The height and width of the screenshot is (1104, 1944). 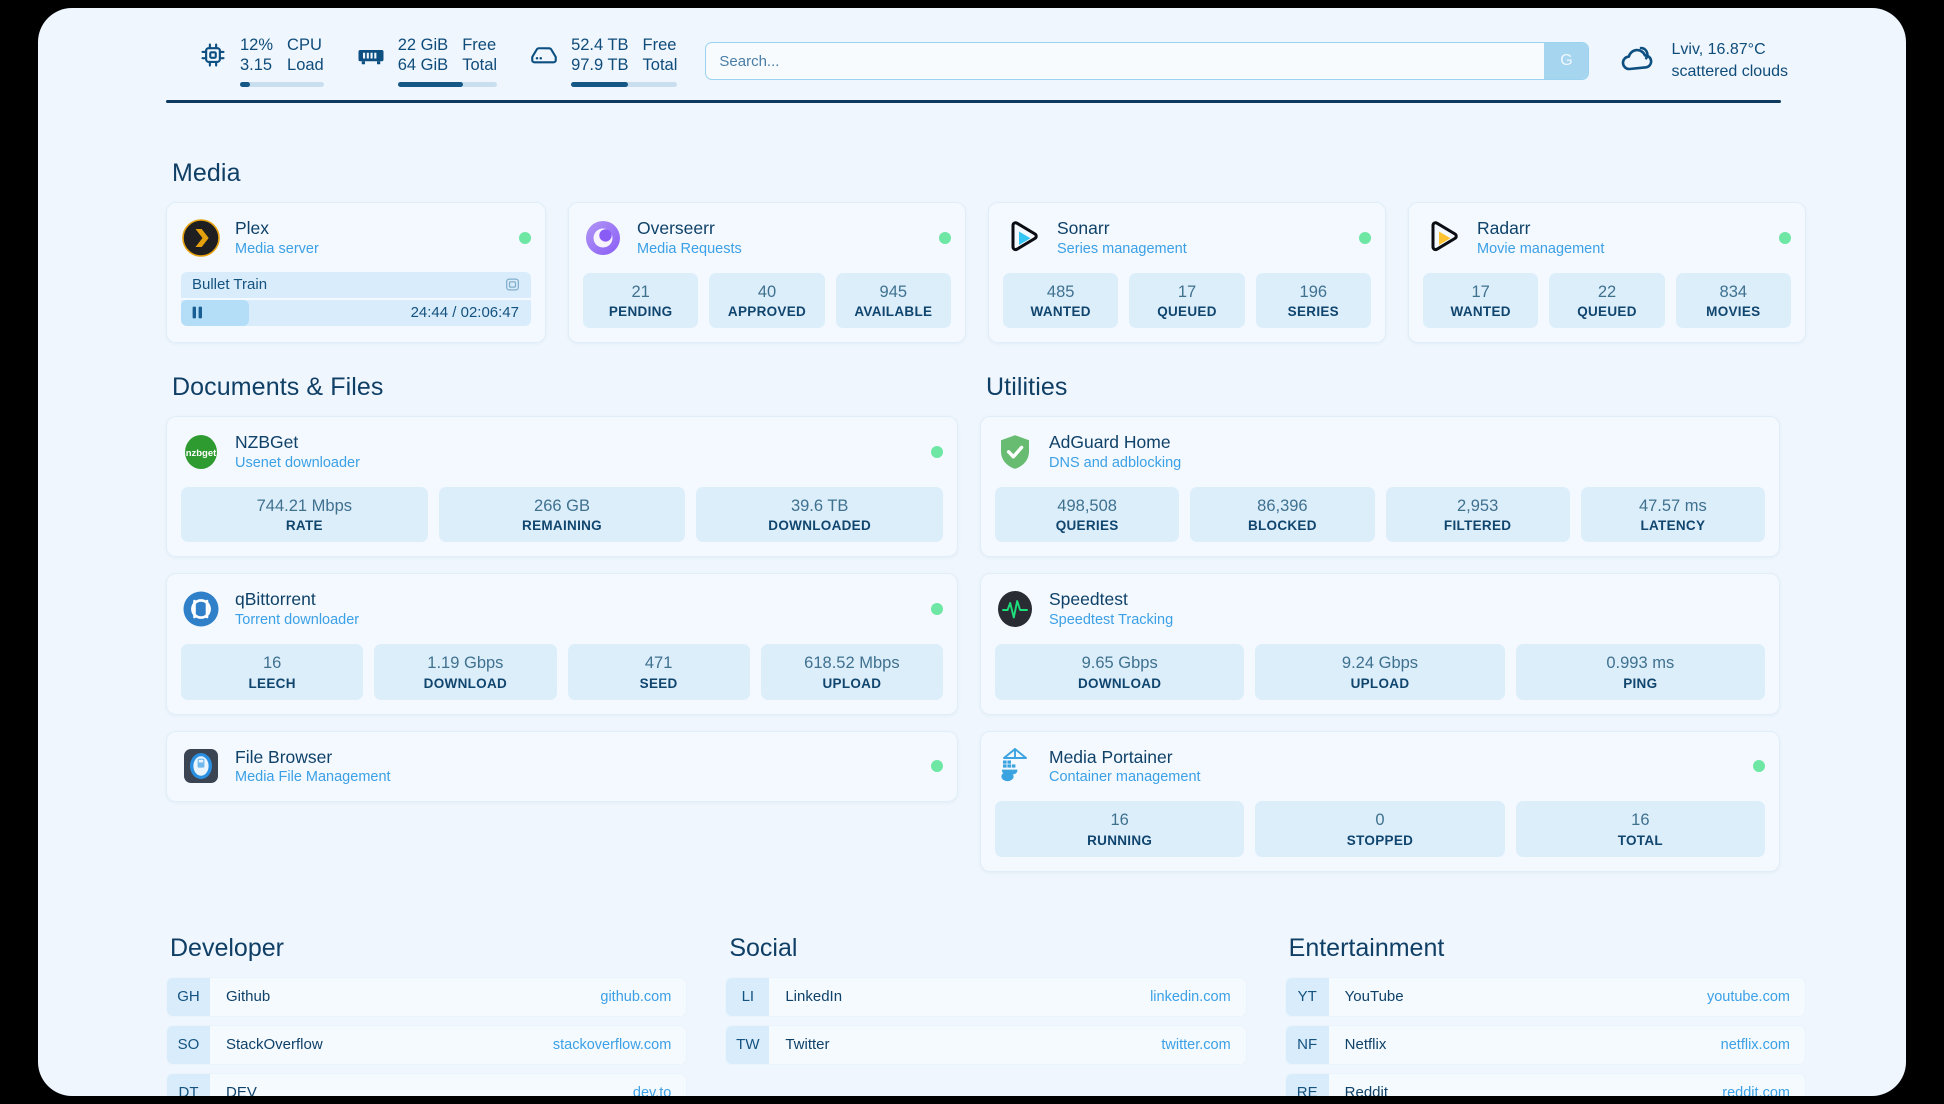 What do you see at coordinates (851, 672) in the screenshot?
I see `stat-tile: 618.52 Mbps UPLOAD` at bounding box center [851, 672].